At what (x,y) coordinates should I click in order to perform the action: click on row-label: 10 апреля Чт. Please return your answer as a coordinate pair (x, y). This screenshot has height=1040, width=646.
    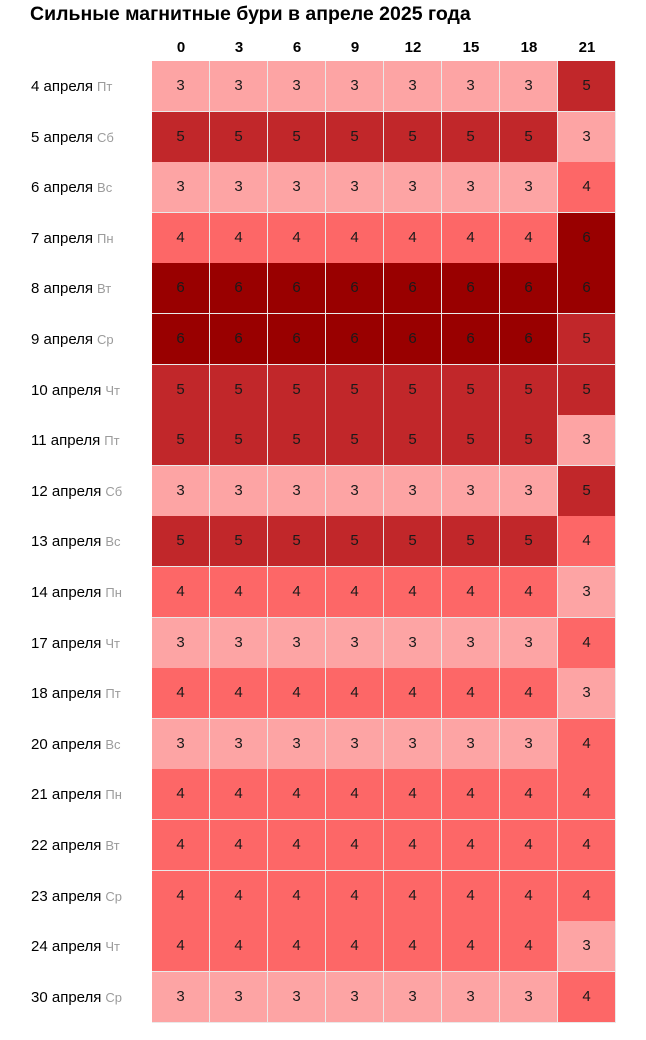
    Looking at the image, I should click on (75, 390).